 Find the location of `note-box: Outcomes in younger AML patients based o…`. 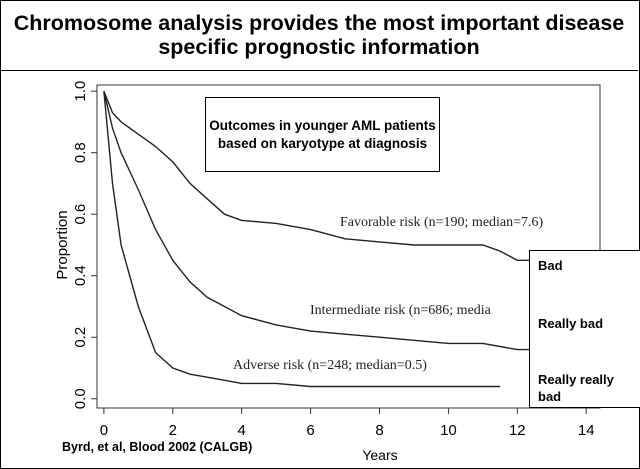

note-box: Outcomes in younger AML patients based o… is located at coordinates (322, 134).